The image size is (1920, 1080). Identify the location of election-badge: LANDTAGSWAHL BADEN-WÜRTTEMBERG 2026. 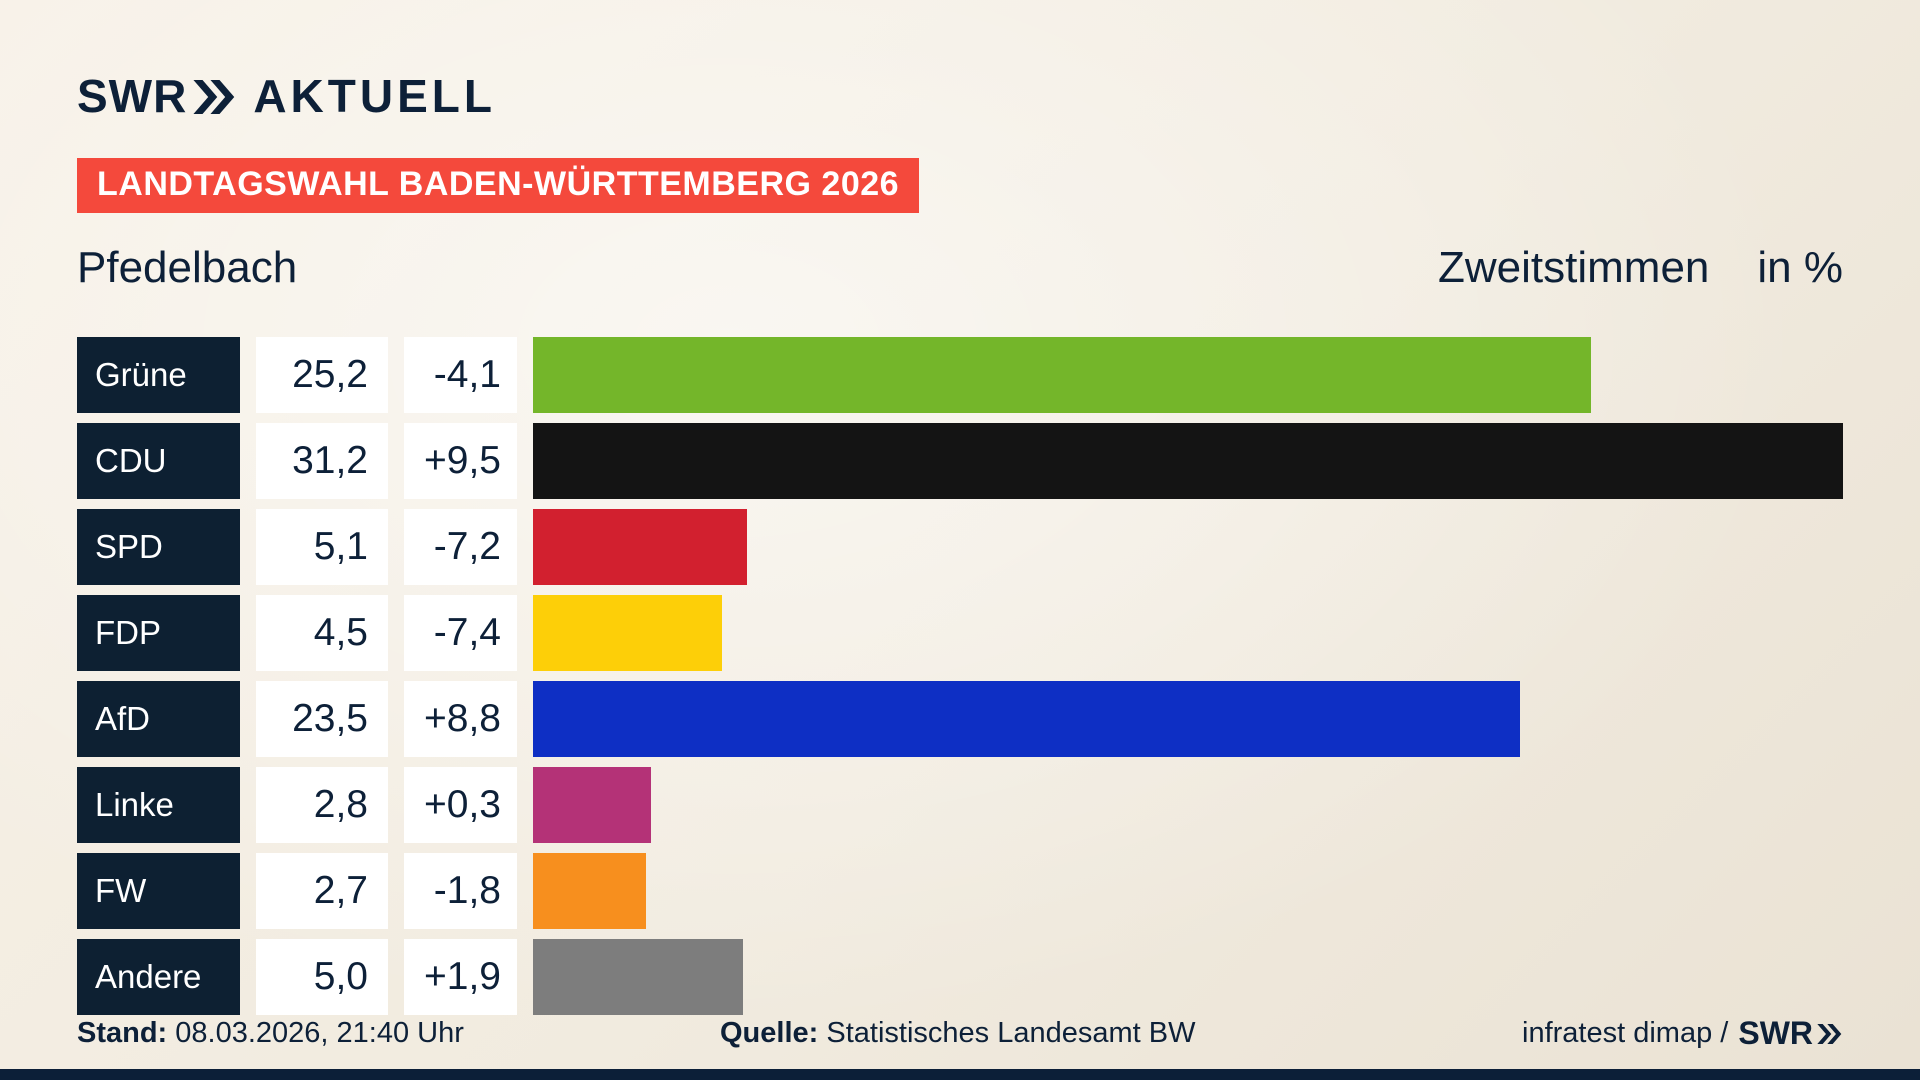
(498, 185).